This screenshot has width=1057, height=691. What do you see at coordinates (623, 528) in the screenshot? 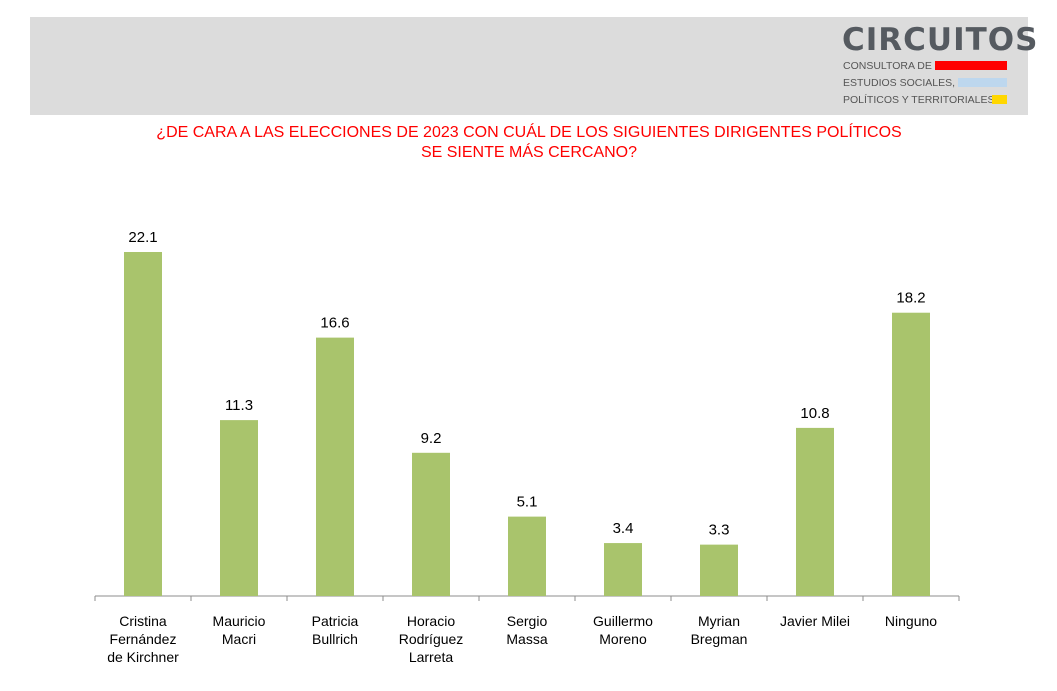
I see `bar-value-label: 3.4` at bounding box center [623, 528].